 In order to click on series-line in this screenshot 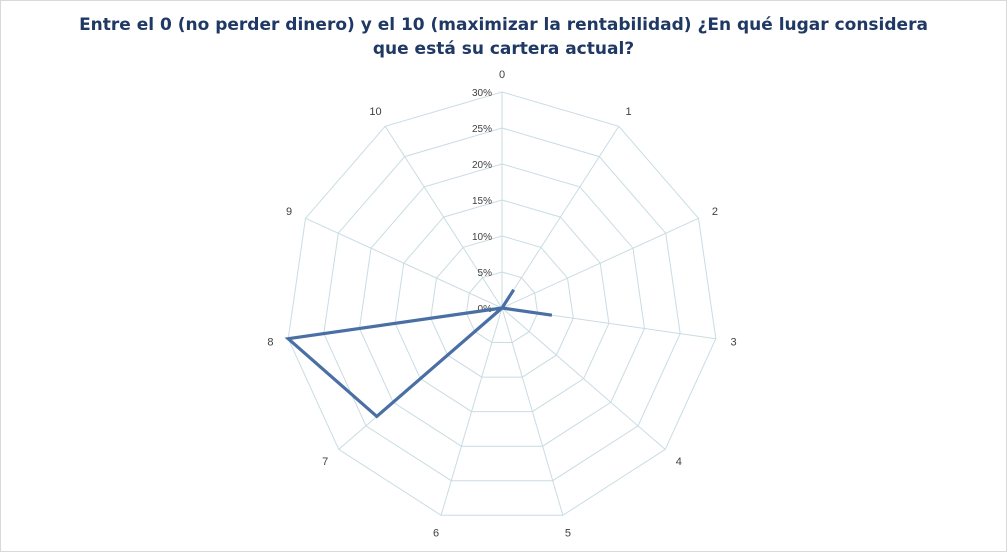, I will do `click(418, 353)`.